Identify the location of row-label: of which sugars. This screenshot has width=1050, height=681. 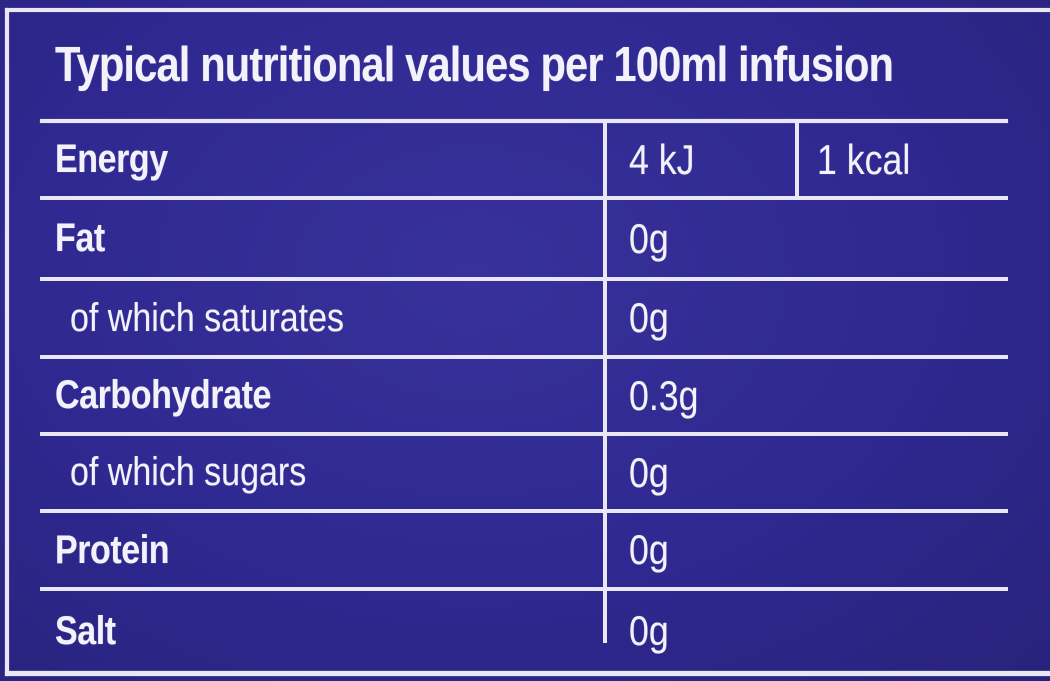
(321, 472).